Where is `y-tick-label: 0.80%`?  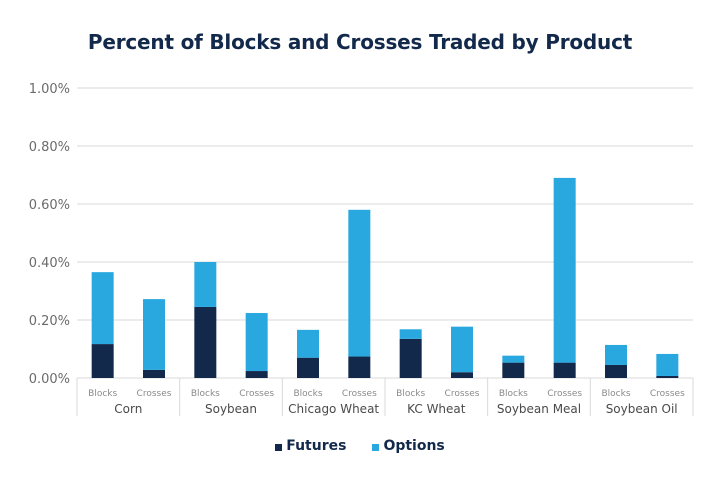 y-tick-label: 0.80% is located at coordinates (49, 147).